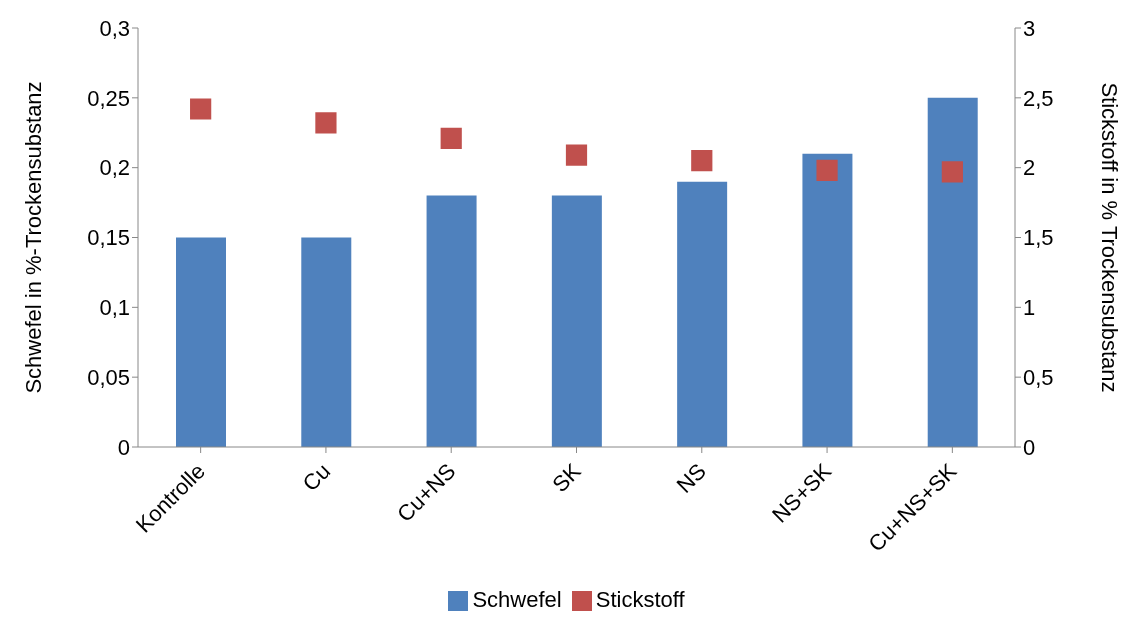 The image size is (1143, 631). Describe the element at coordinates (517, 599) in the screenshot. I see `legend-label: Schwefel` at that location.